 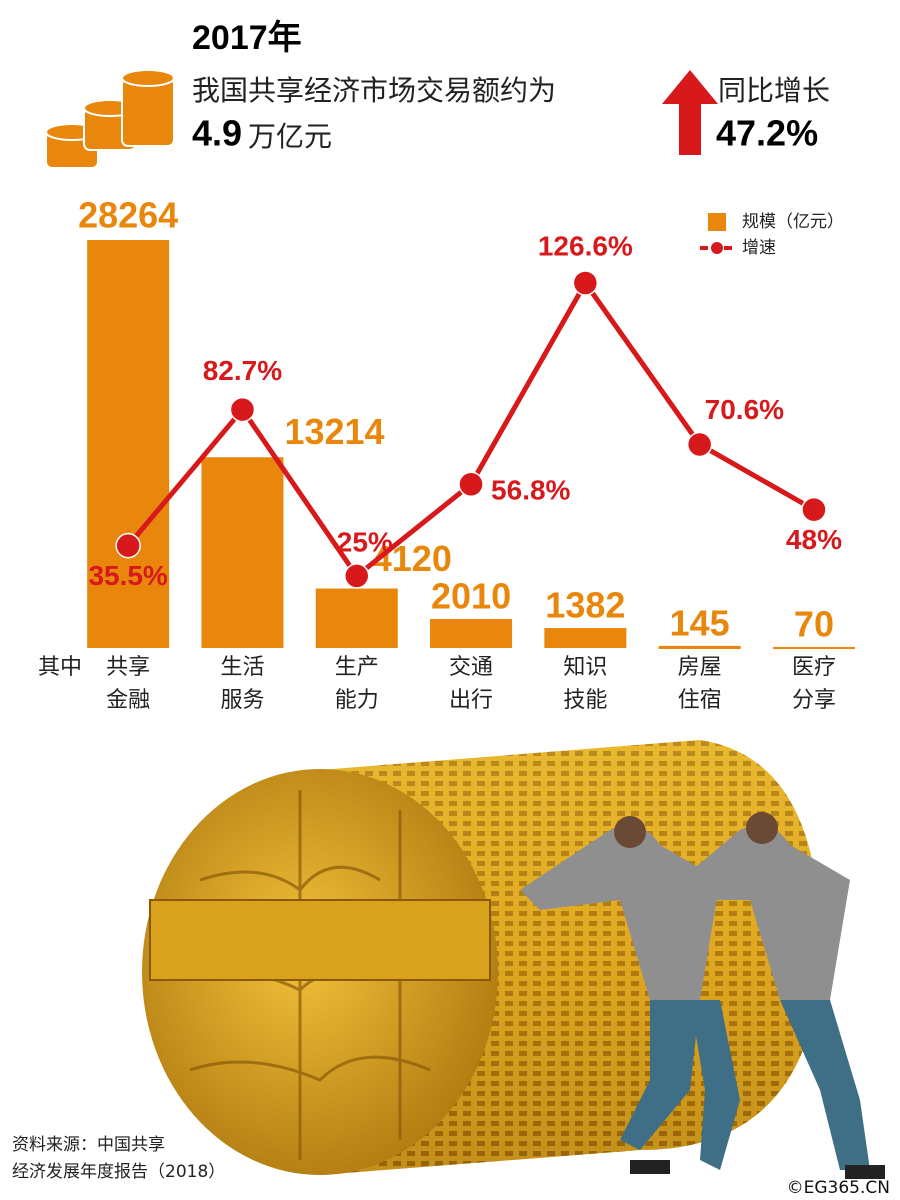 I want to click on credit: ©EG365.CN, so click(x=838, y=1188).